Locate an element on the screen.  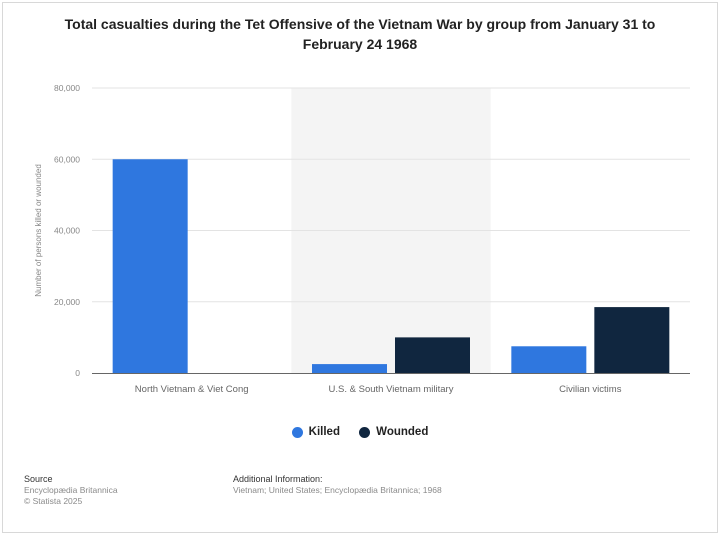
x-tick-label: North Vietnam & Viet Cong is located at coordinates (192, 389).